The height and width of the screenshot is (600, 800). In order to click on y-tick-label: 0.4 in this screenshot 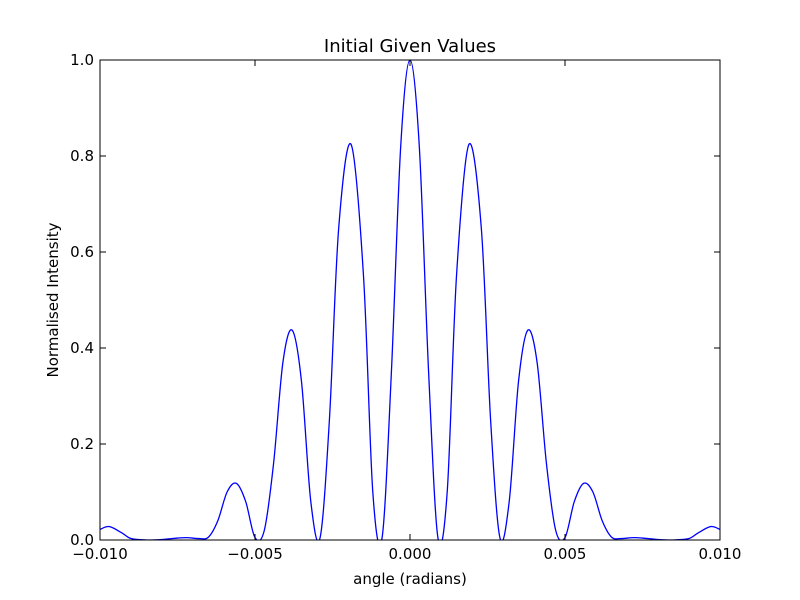, I will do `click(82, 348)`.